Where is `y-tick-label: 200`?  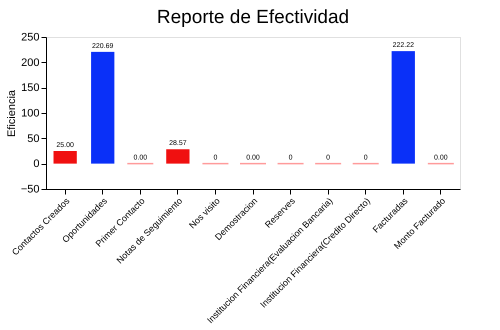 y-tick-label: 200 is located at coordinates (30, 62).